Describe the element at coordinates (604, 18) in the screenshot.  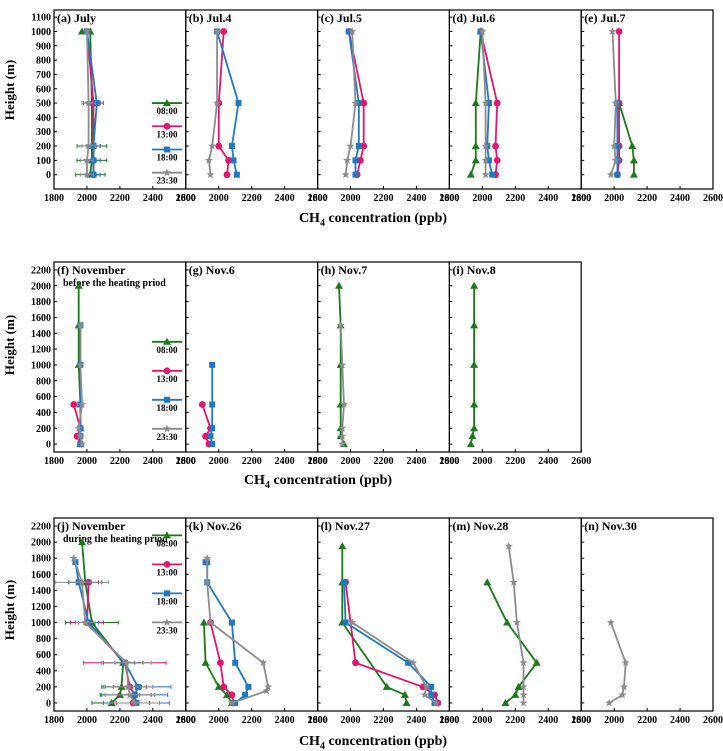
I see `panel-title: (e) Jul.7` at that location.